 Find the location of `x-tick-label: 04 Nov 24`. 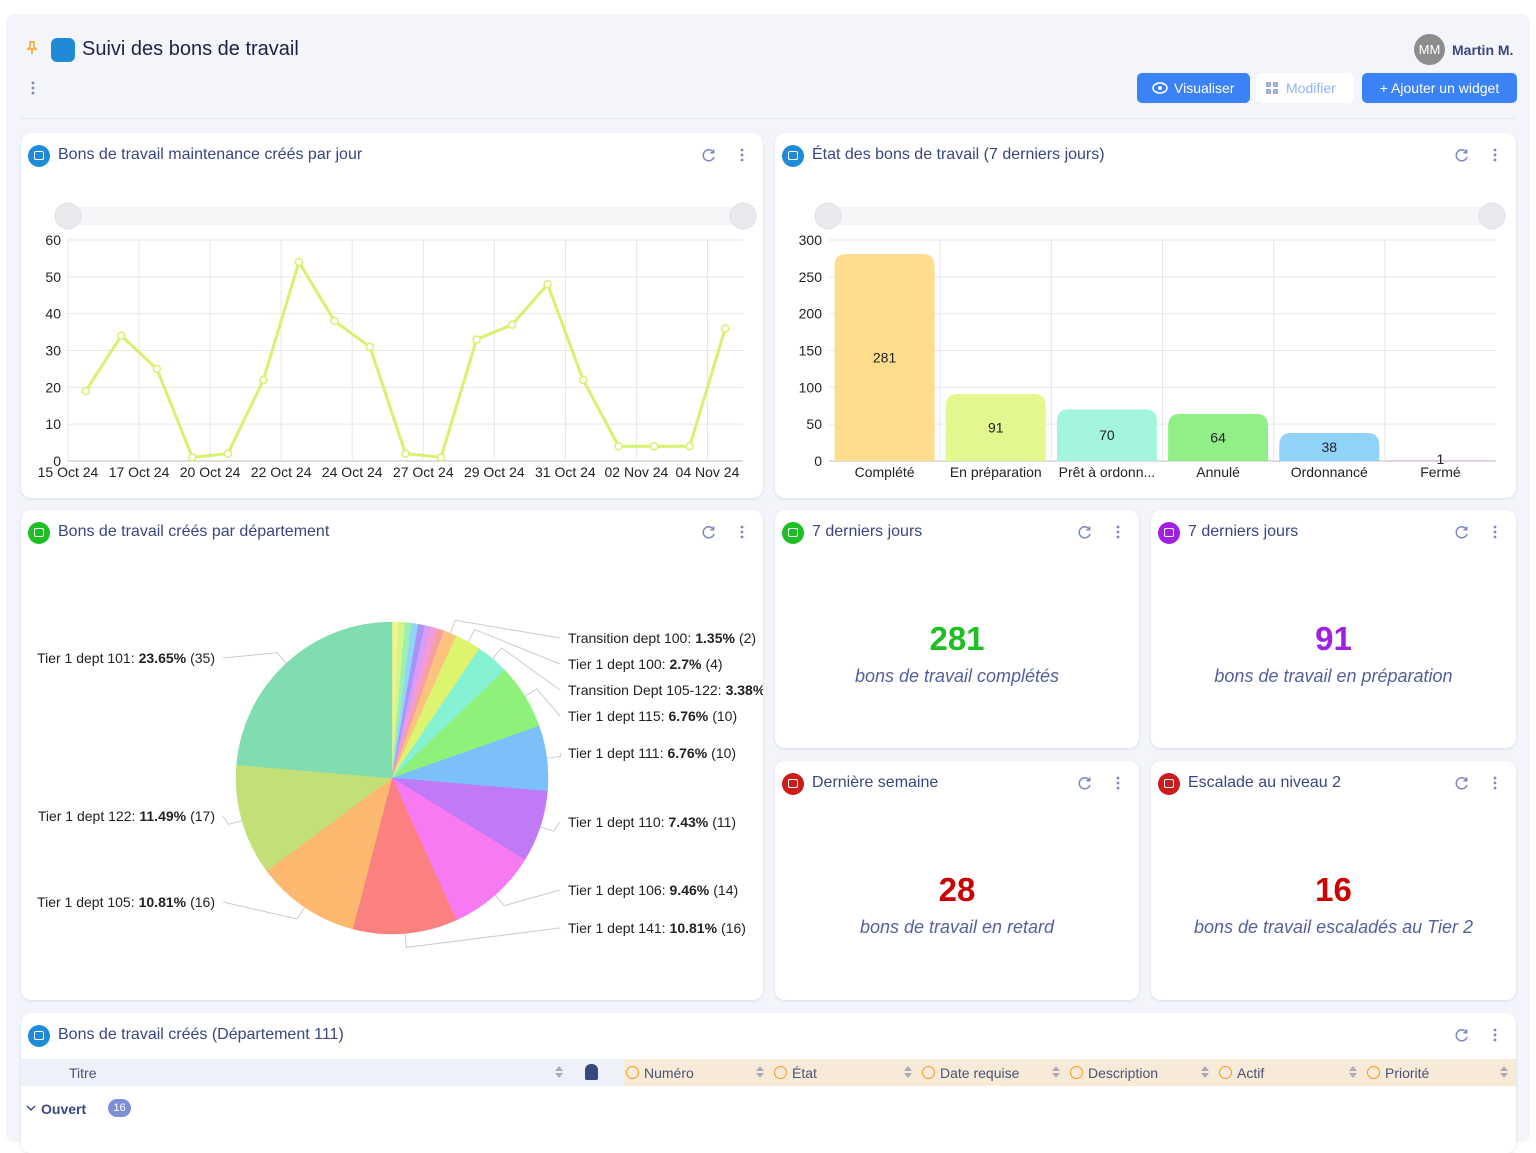

x-tick-label: 04 Nov 24 is located at coordinates (708, 472).